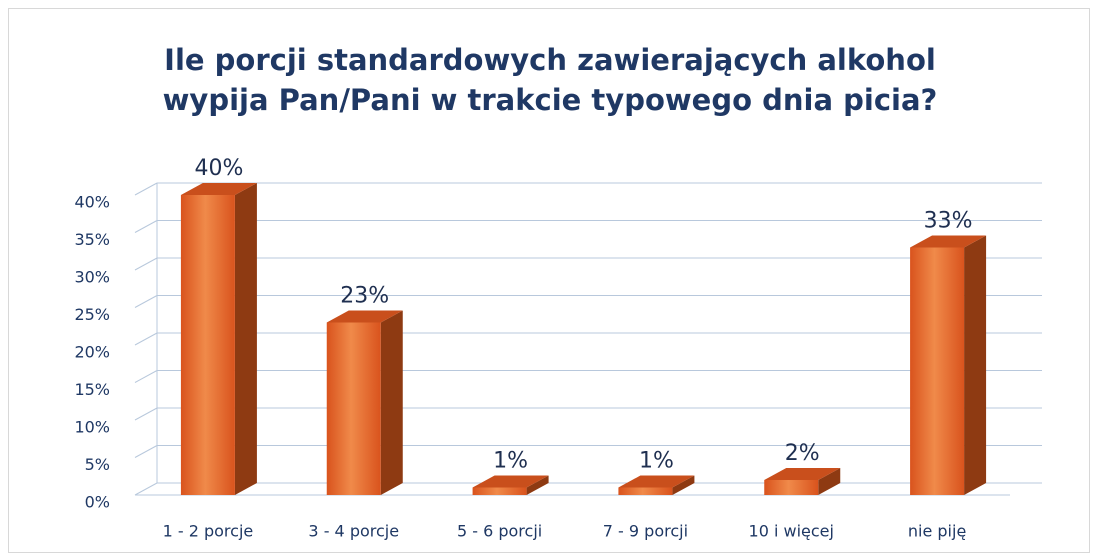 Image resolution: width=1097 pixels, height=560 pixels. I want to click on value-label: 2%, so click(802, 453).